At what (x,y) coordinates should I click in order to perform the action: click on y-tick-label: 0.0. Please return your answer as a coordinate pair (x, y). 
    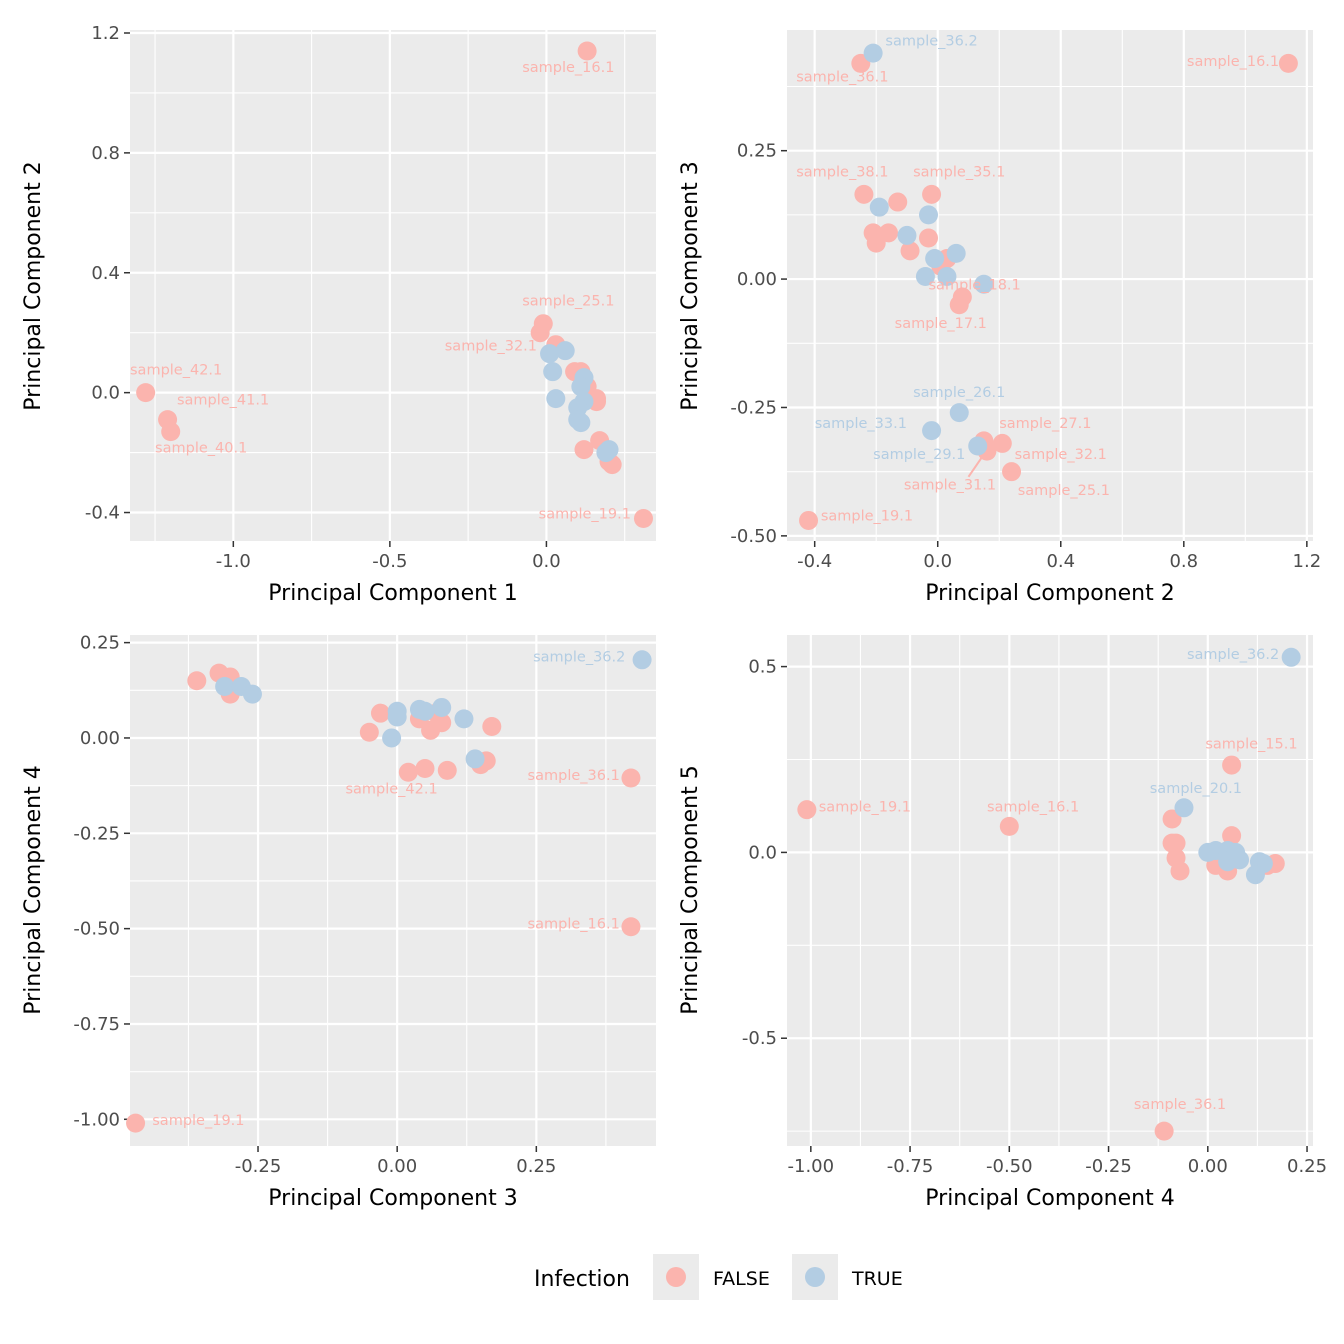
    Looking at the image, I should click on (105, 393).